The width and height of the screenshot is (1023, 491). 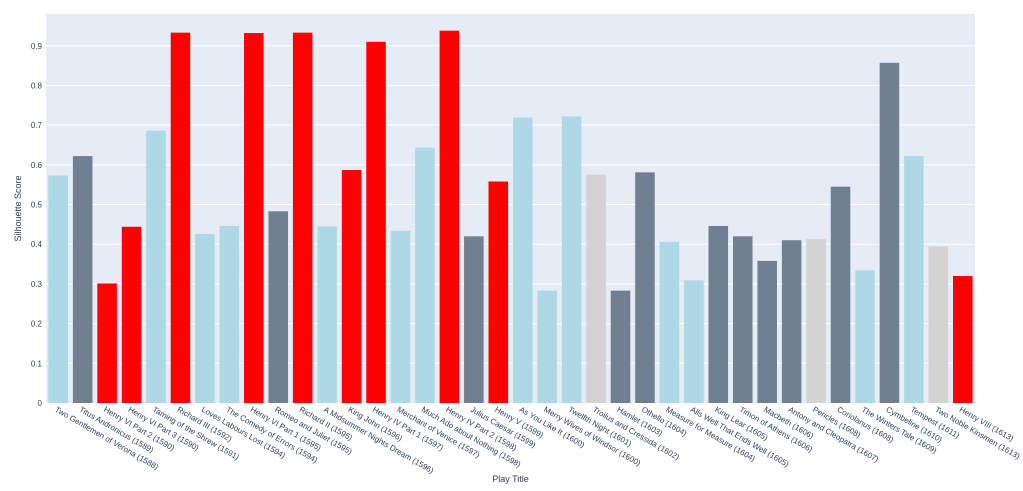 What do you see at coordinates (37, 363) in the screenshot?
I see `y-tick-label: 0.1` at bounding box center [37, 363].